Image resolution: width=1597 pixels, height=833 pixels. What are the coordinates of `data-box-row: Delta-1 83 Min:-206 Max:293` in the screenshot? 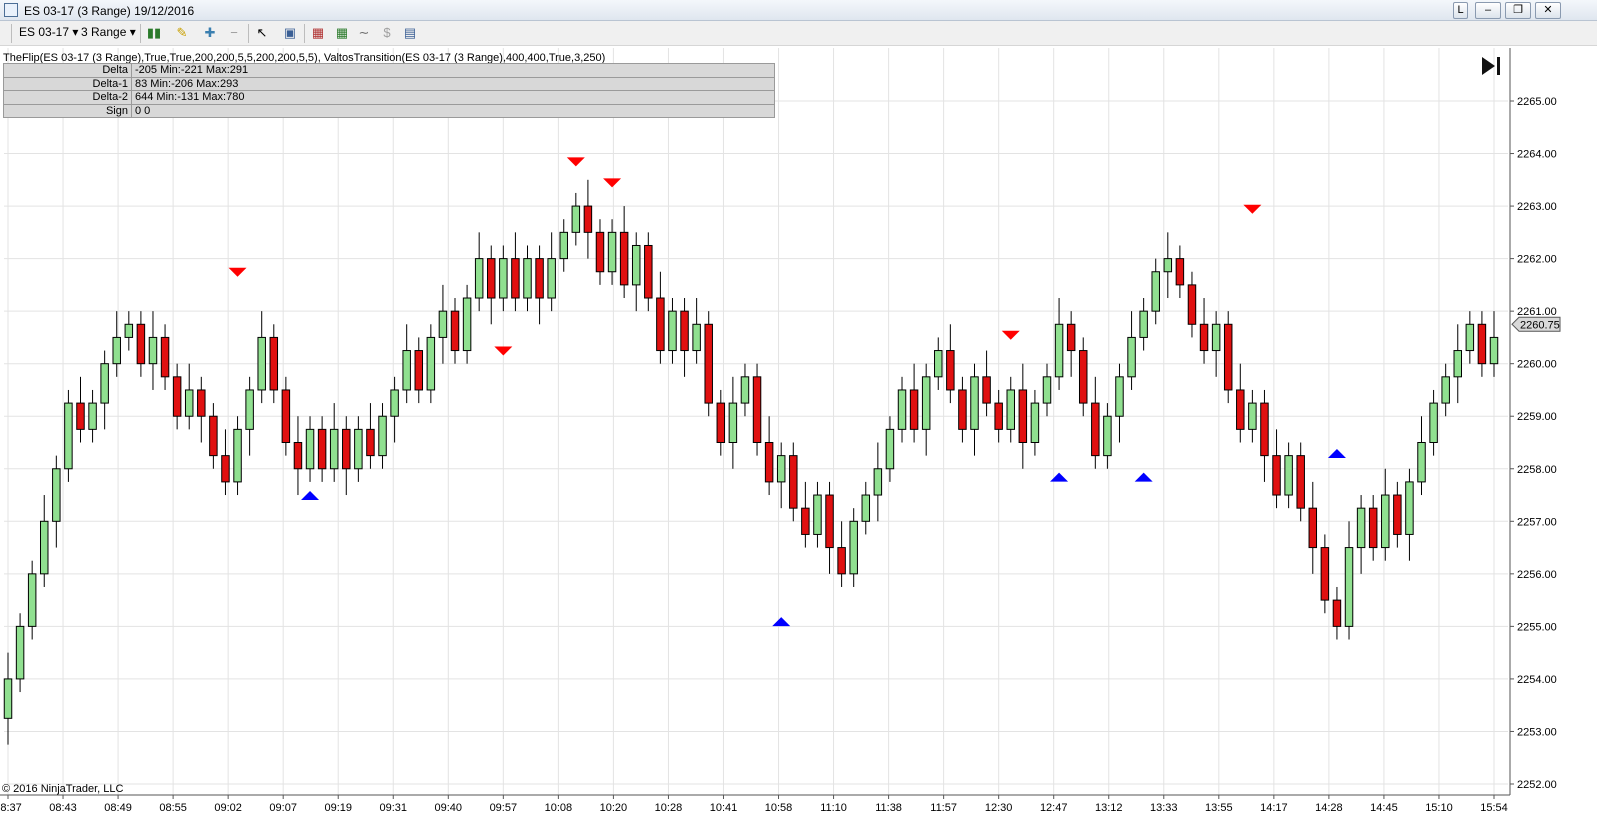 It's located at (389, 83).